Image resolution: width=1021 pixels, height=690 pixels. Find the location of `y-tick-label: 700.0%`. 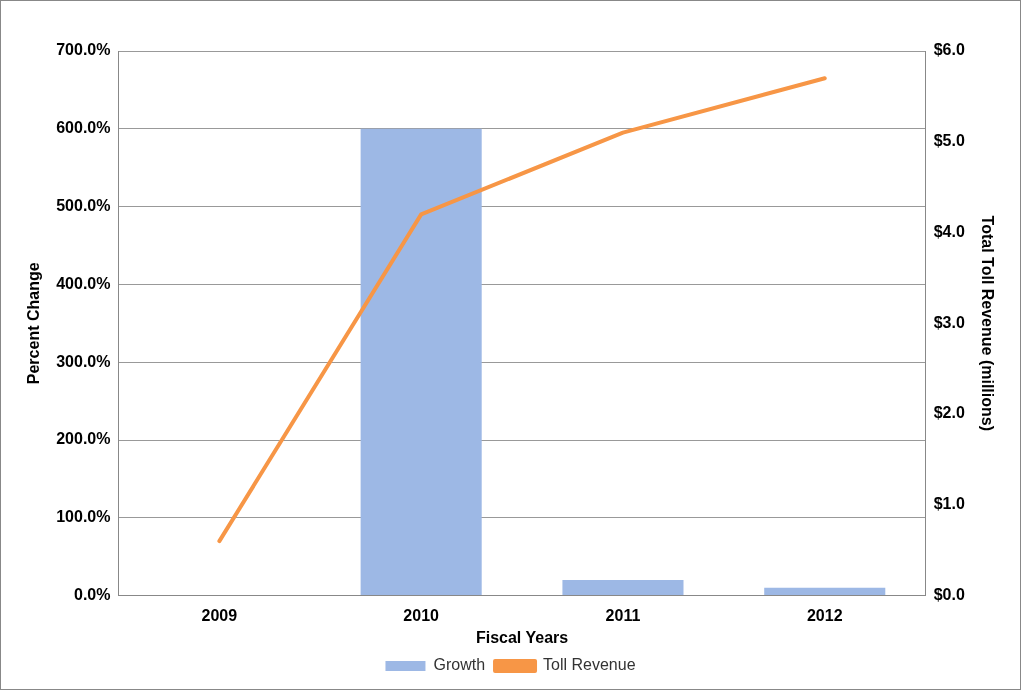

y-tick-label: 700.0% is located at coordinates (83, 50).